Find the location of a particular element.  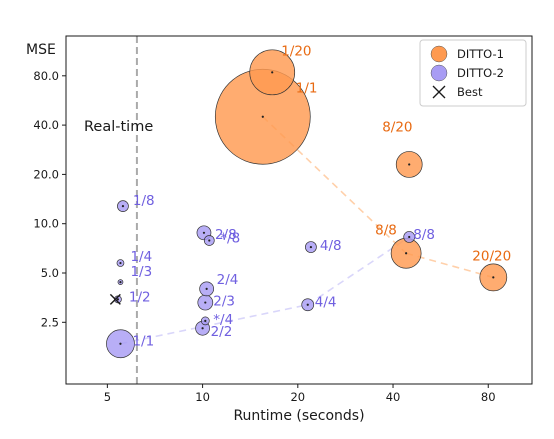

y-tick-label-10-0: 10.0 is located at coordinates (46, 224).